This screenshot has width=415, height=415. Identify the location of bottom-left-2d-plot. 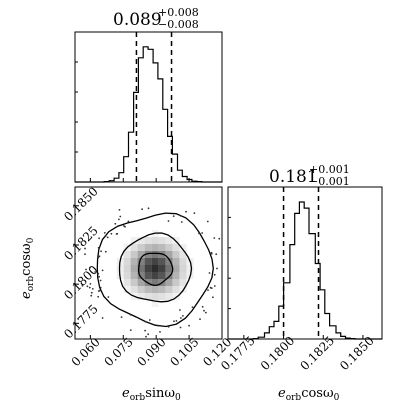
(151, 272).